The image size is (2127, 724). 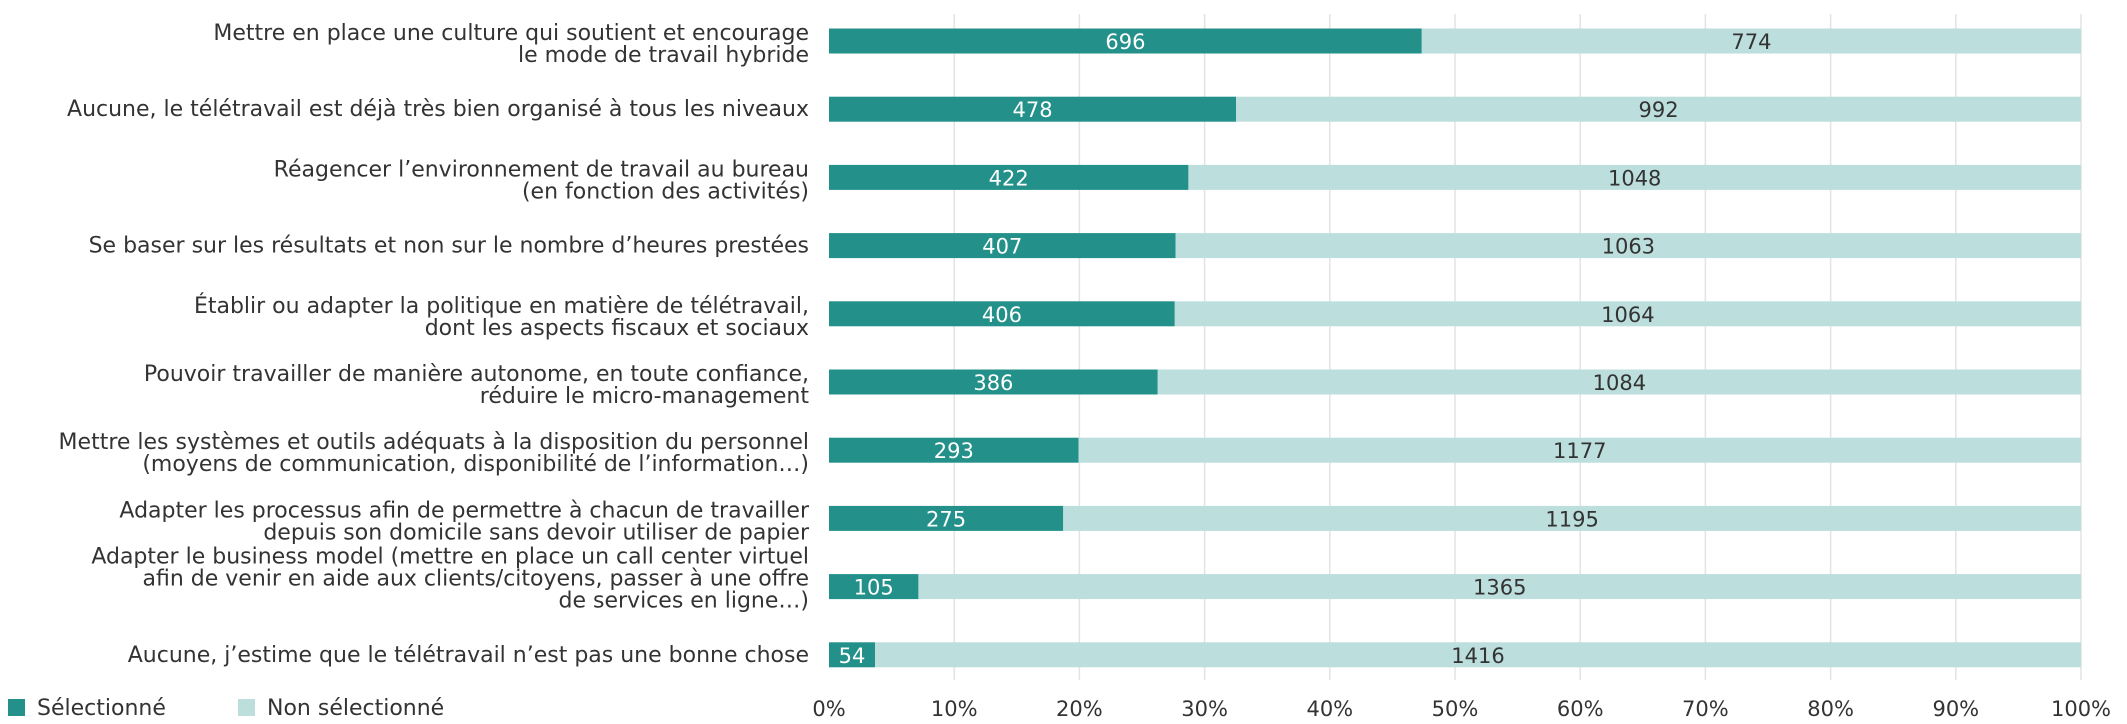 I want to click on data-label-not-selected: 1064, so click(x=1627, y=315).